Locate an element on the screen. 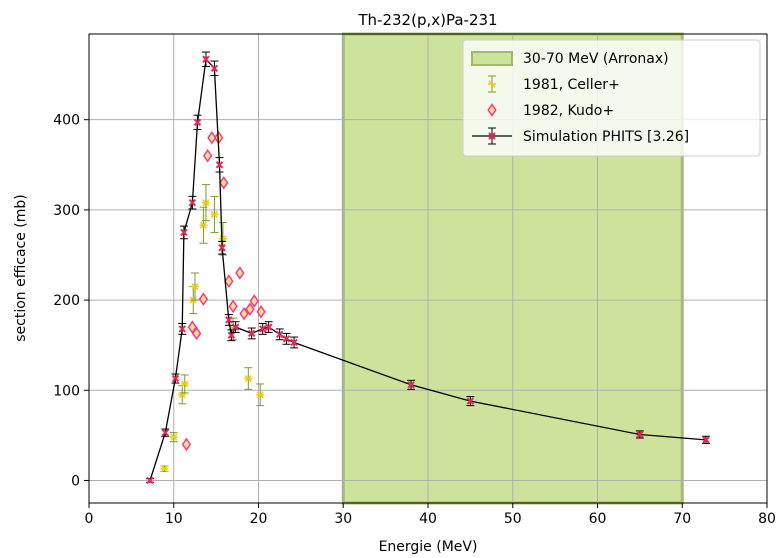 This screenshot has height=558, width=779. legend-swatch-arronax is located at coordinates (492, 58).